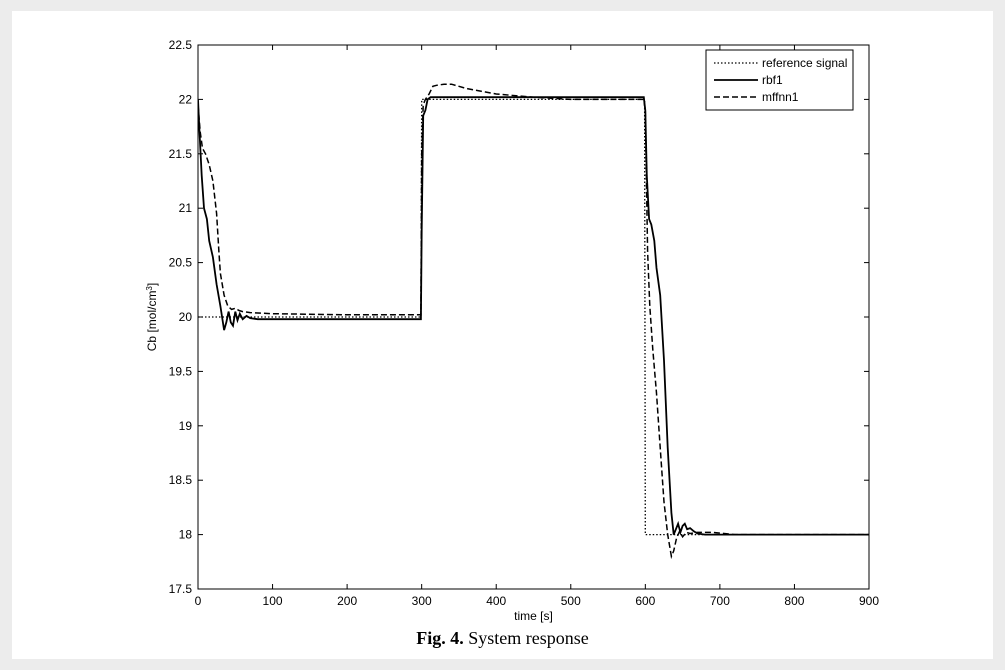  Describe the element at coordinates (772, 80) in the screenshot. I see `legend-label: rbf1` at that location.